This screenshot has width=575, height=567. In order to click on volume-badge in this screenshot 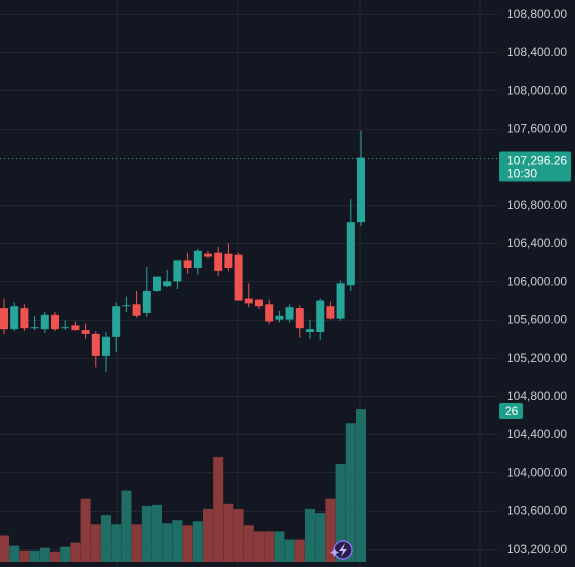, I will do `click(511, 411)`.